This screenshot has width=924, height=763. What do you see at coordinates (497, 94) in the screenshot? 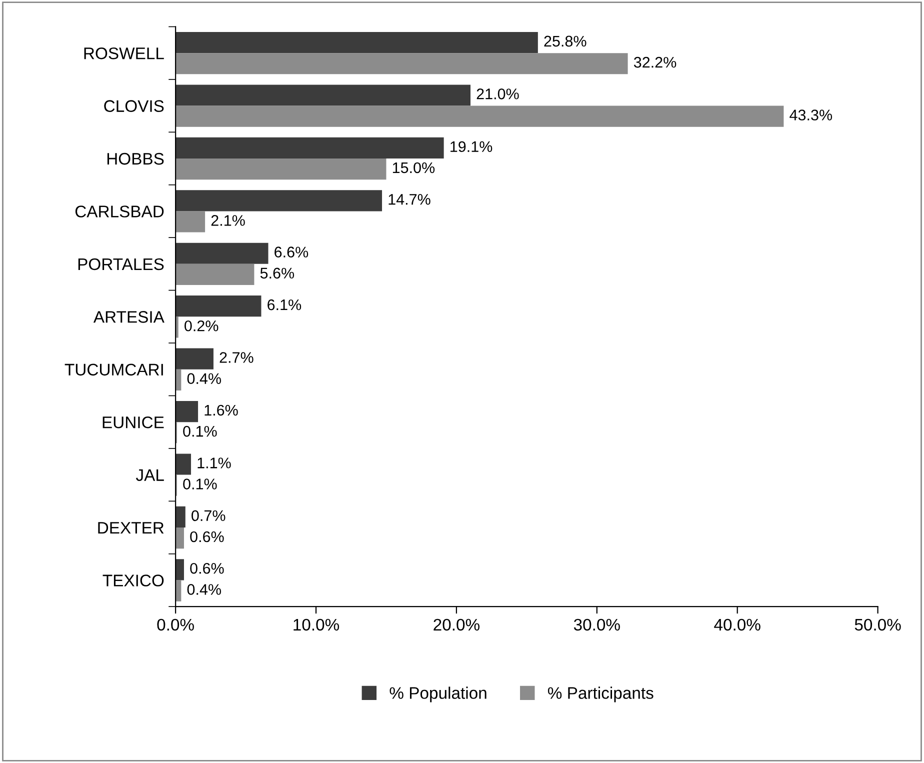
I see `data-label: 21.0%` at bounding box center [497, 94].